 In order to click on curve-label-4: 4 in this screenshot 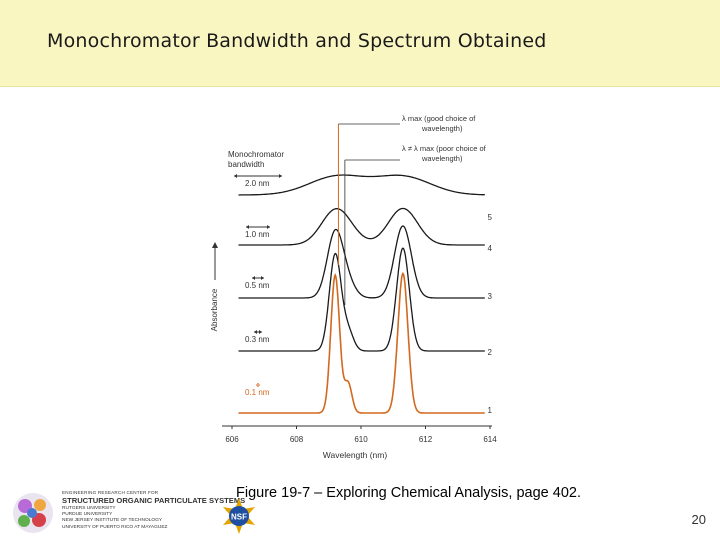, I will do `click(490, 248)`.